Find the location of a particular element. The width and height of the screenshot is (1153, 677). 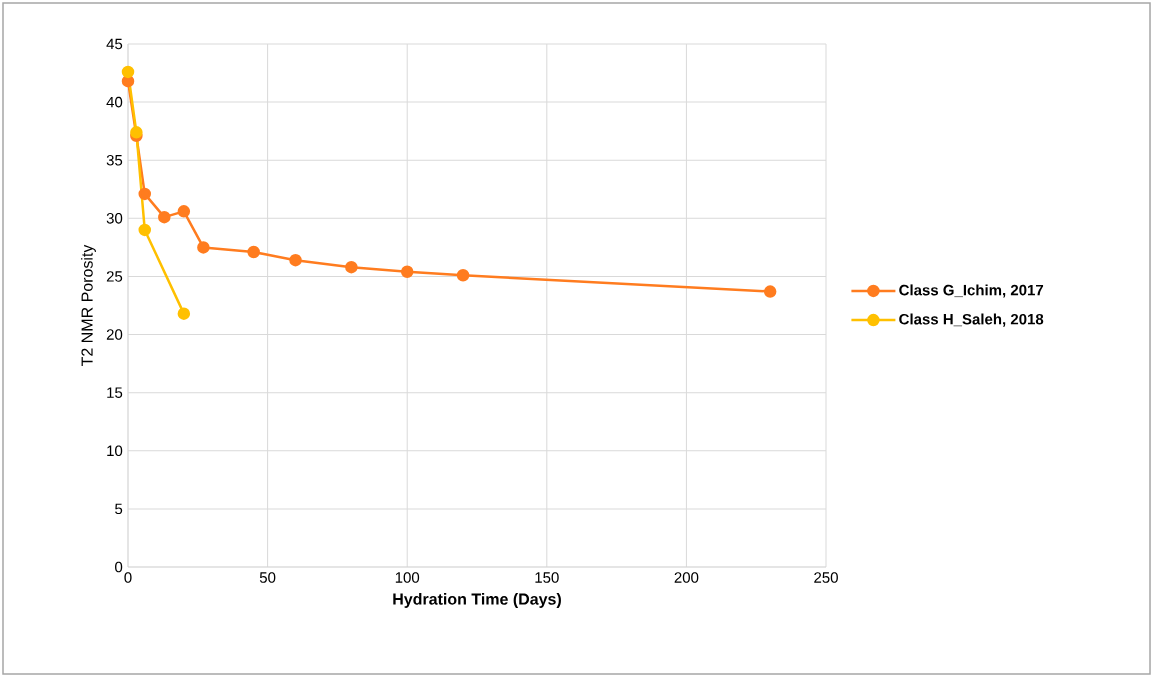

y-tick-label: 45 is located at coordinates (114, 44).